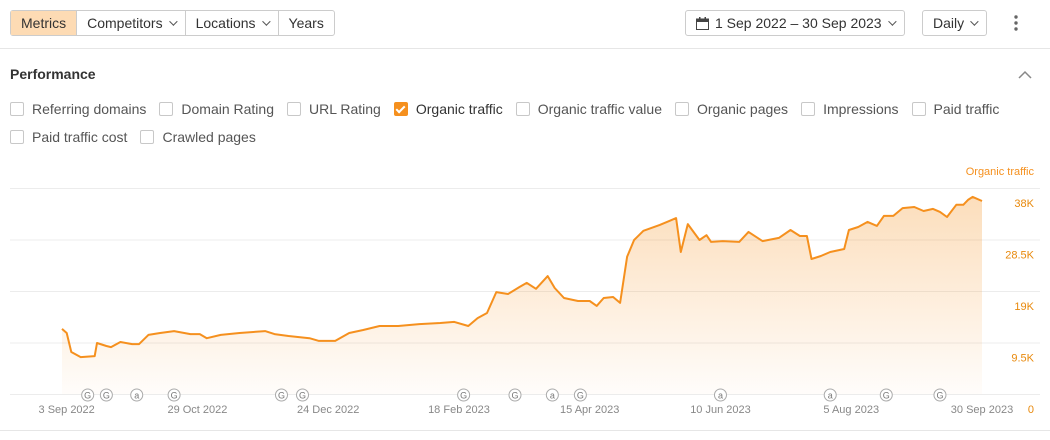 The width and height of the screenshot is (1050, 440). I want to click on x-tick-label: 29 Oct 2022, so click(197, 410).